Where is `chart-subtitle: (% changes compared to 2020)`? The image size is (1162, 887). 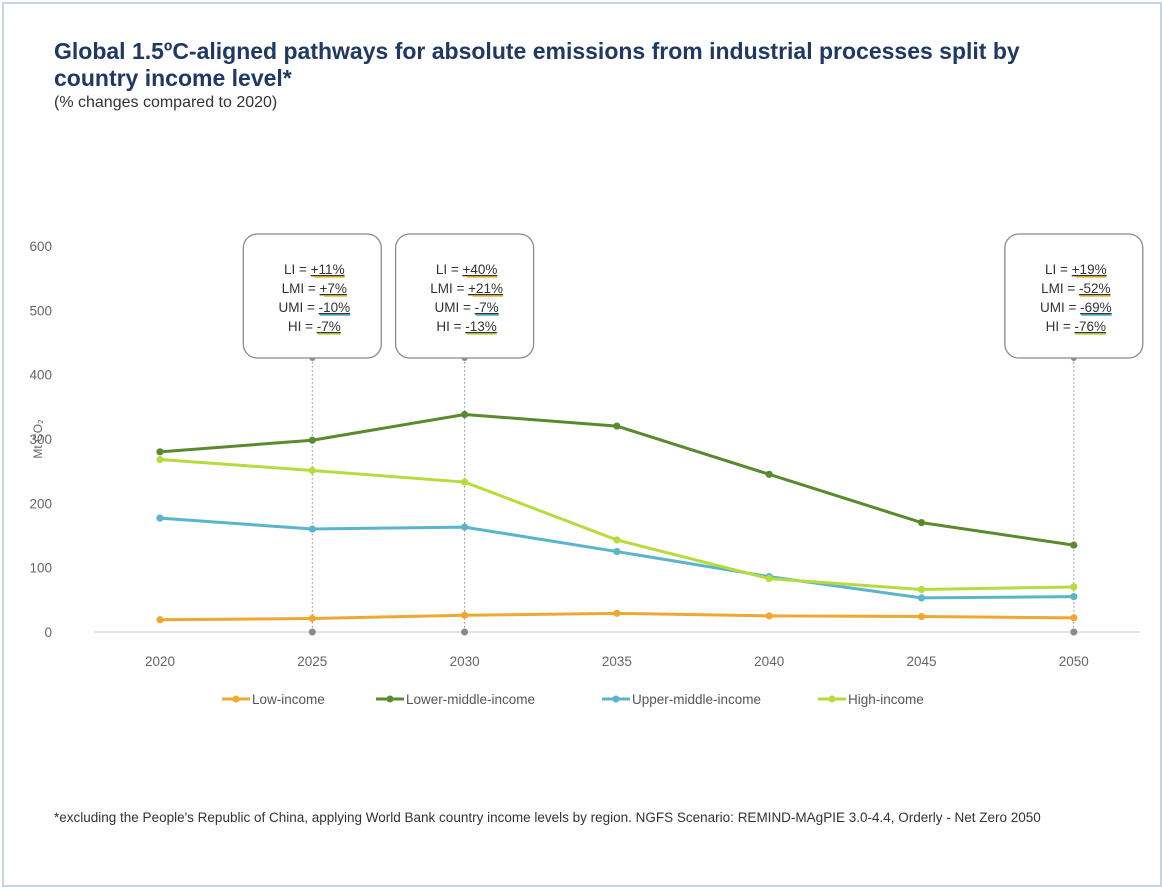
chart-subtitle: (% changes compared to 2020) is located at coordinates (166, 102).